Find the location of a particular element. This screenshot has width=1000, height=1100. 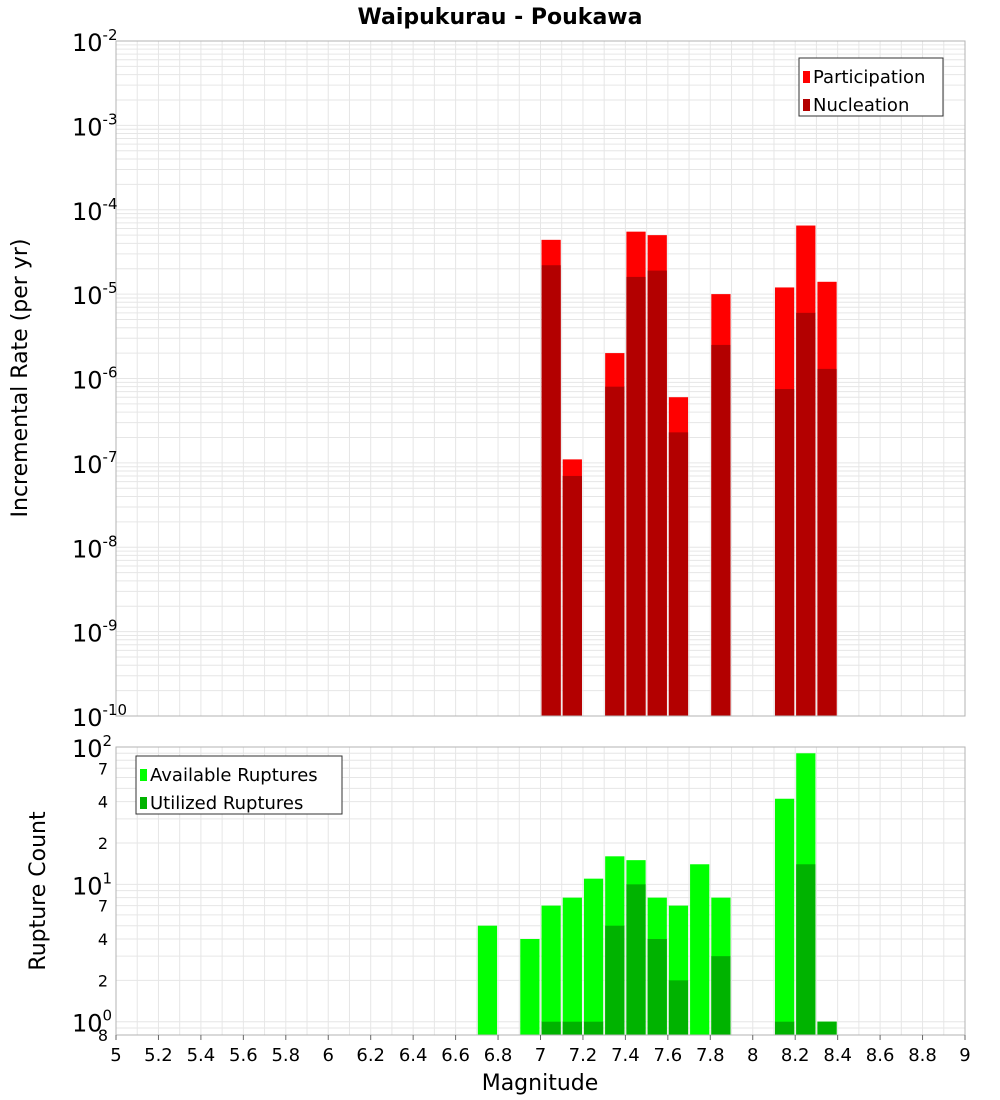

x-tick-label: 6.2 is located at coordinates (370, 1055).